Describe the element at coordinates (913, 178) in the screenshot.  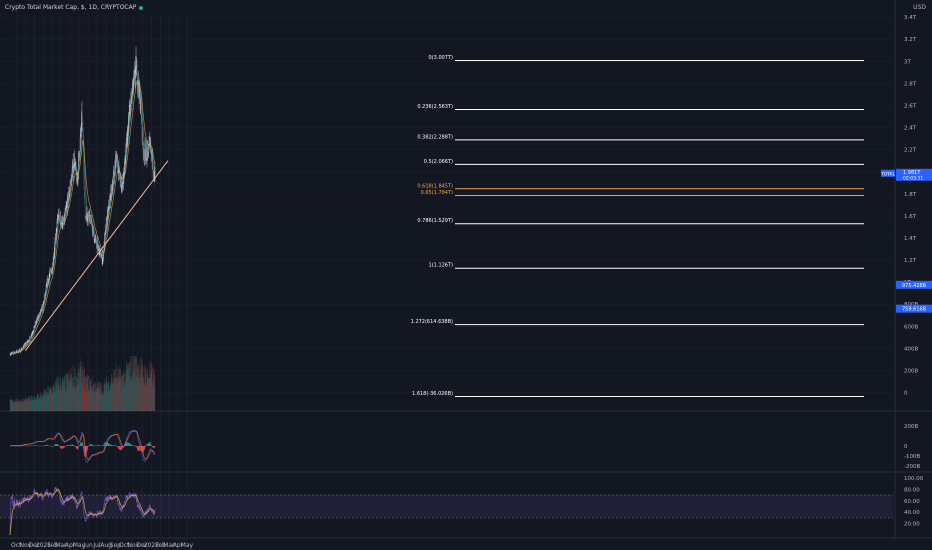
I see `countdown-value: 02:03:31` at that location.